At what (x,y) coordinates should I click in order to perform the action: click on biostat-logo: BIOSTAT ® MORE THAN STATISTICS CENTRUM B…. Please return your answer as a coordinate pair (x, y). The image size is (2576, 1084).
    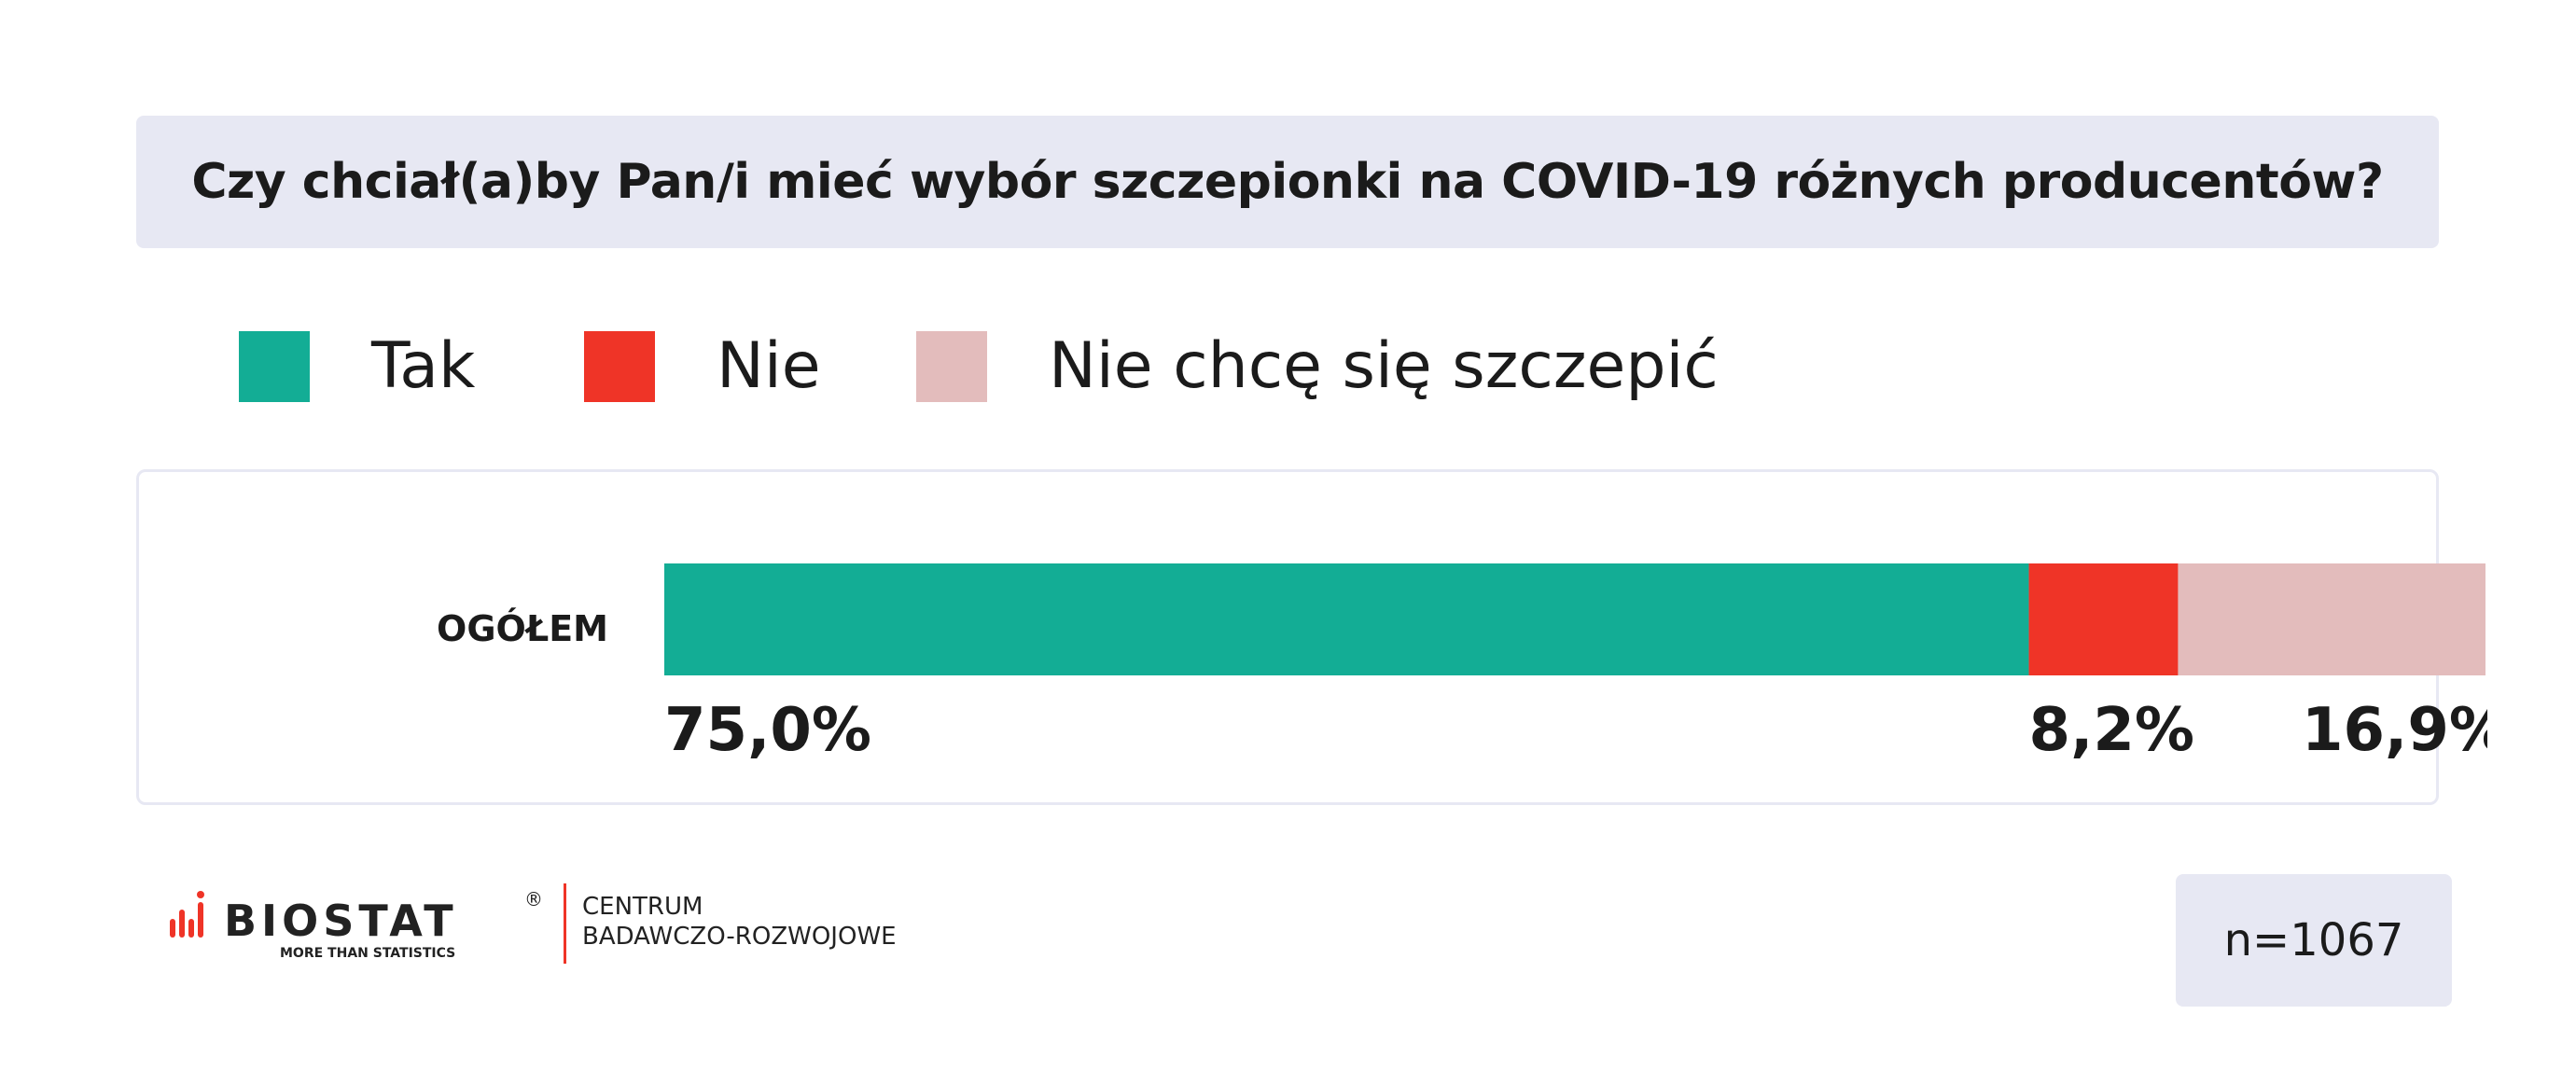
    Looking at the image, I should click on (533, 923).